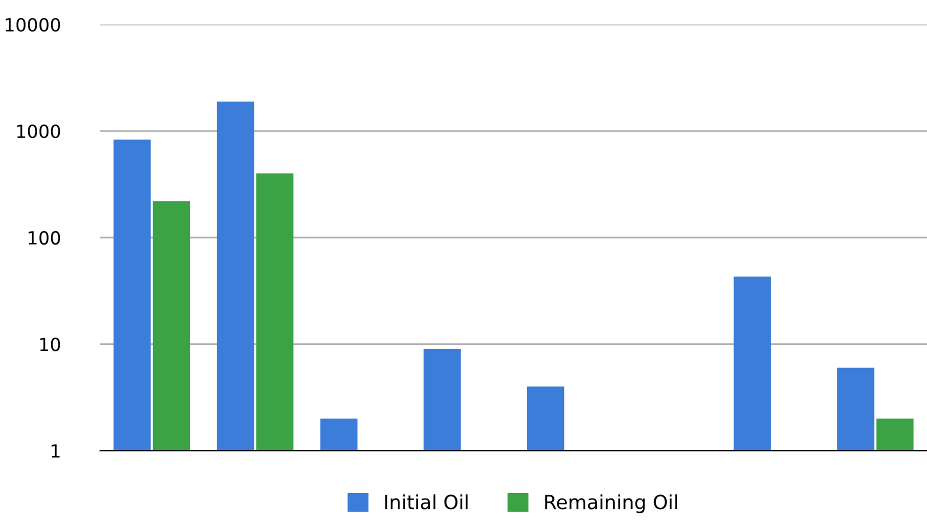 The width and height of the screenshot is (927, 521). Describe the element at coordinates (426, 502) in the screenshot. I see `legend-label: Initial Oil` at that location.